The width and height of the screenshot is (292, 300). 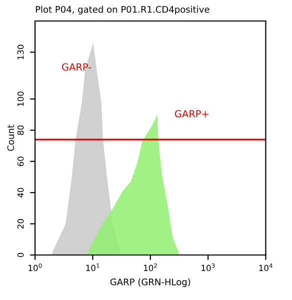 What do you see at coordinates (93, 268) in the screenshot?
I see `x-tick-label: 10$^{1}$` at bounding box center [93, 268].